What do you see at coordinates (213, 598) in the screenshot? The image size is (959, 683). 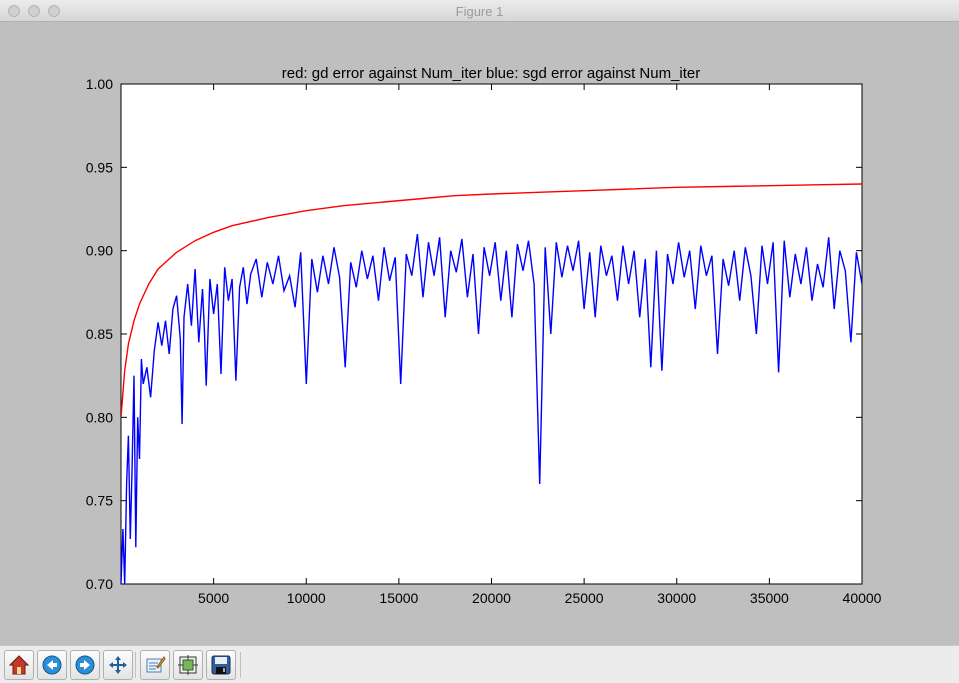 I see `x-tick-label: 5000` at bounding box center [213, 598].